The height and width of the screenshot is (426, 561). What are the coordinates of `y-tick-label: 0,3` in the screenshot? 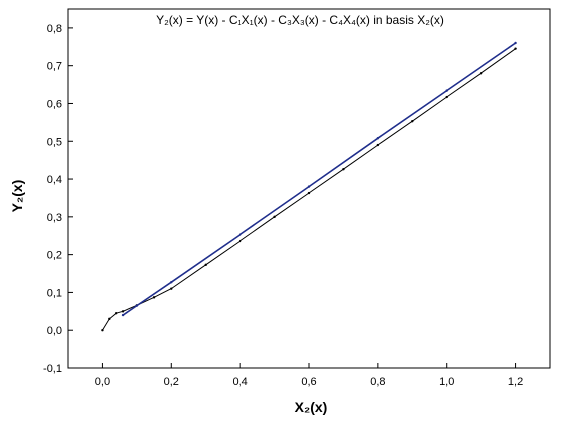 It's located at (54, 218).